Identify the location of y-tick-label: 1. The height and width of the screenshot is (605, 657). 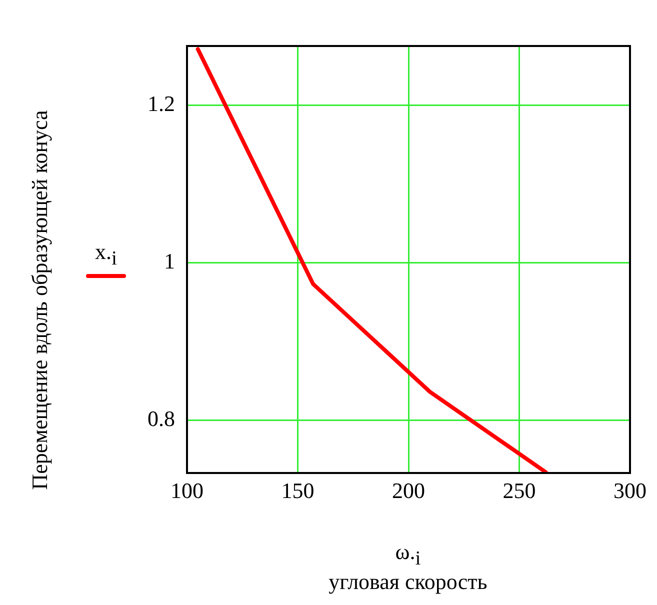
(169, 261).